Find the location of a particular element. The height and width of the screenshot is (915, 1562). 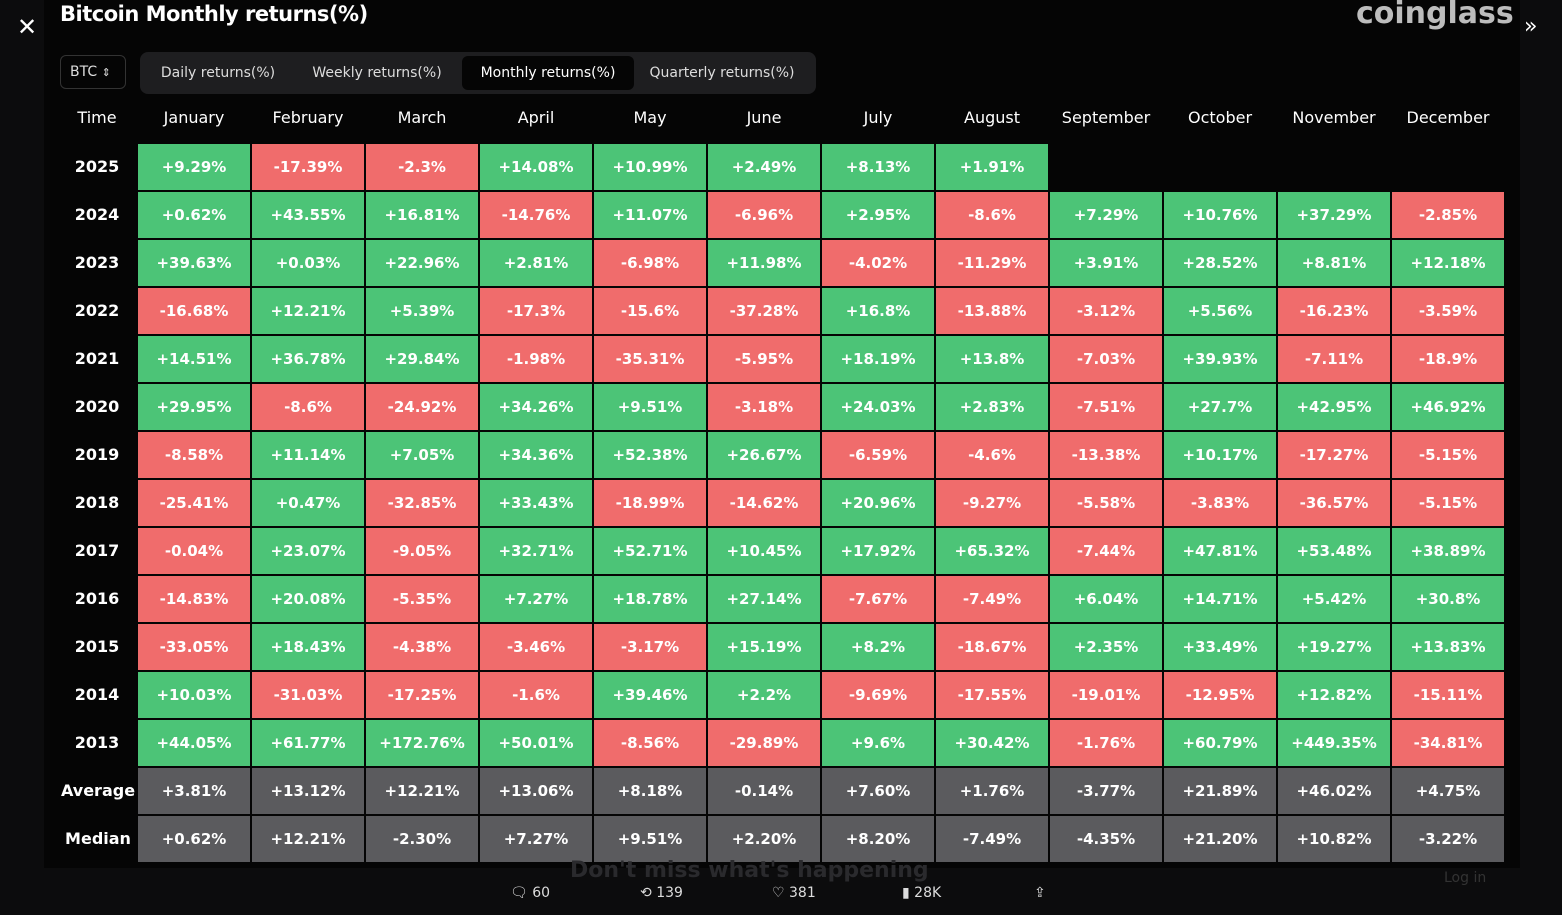

share-button: ⇪ is located at coordinates (1040, 893).